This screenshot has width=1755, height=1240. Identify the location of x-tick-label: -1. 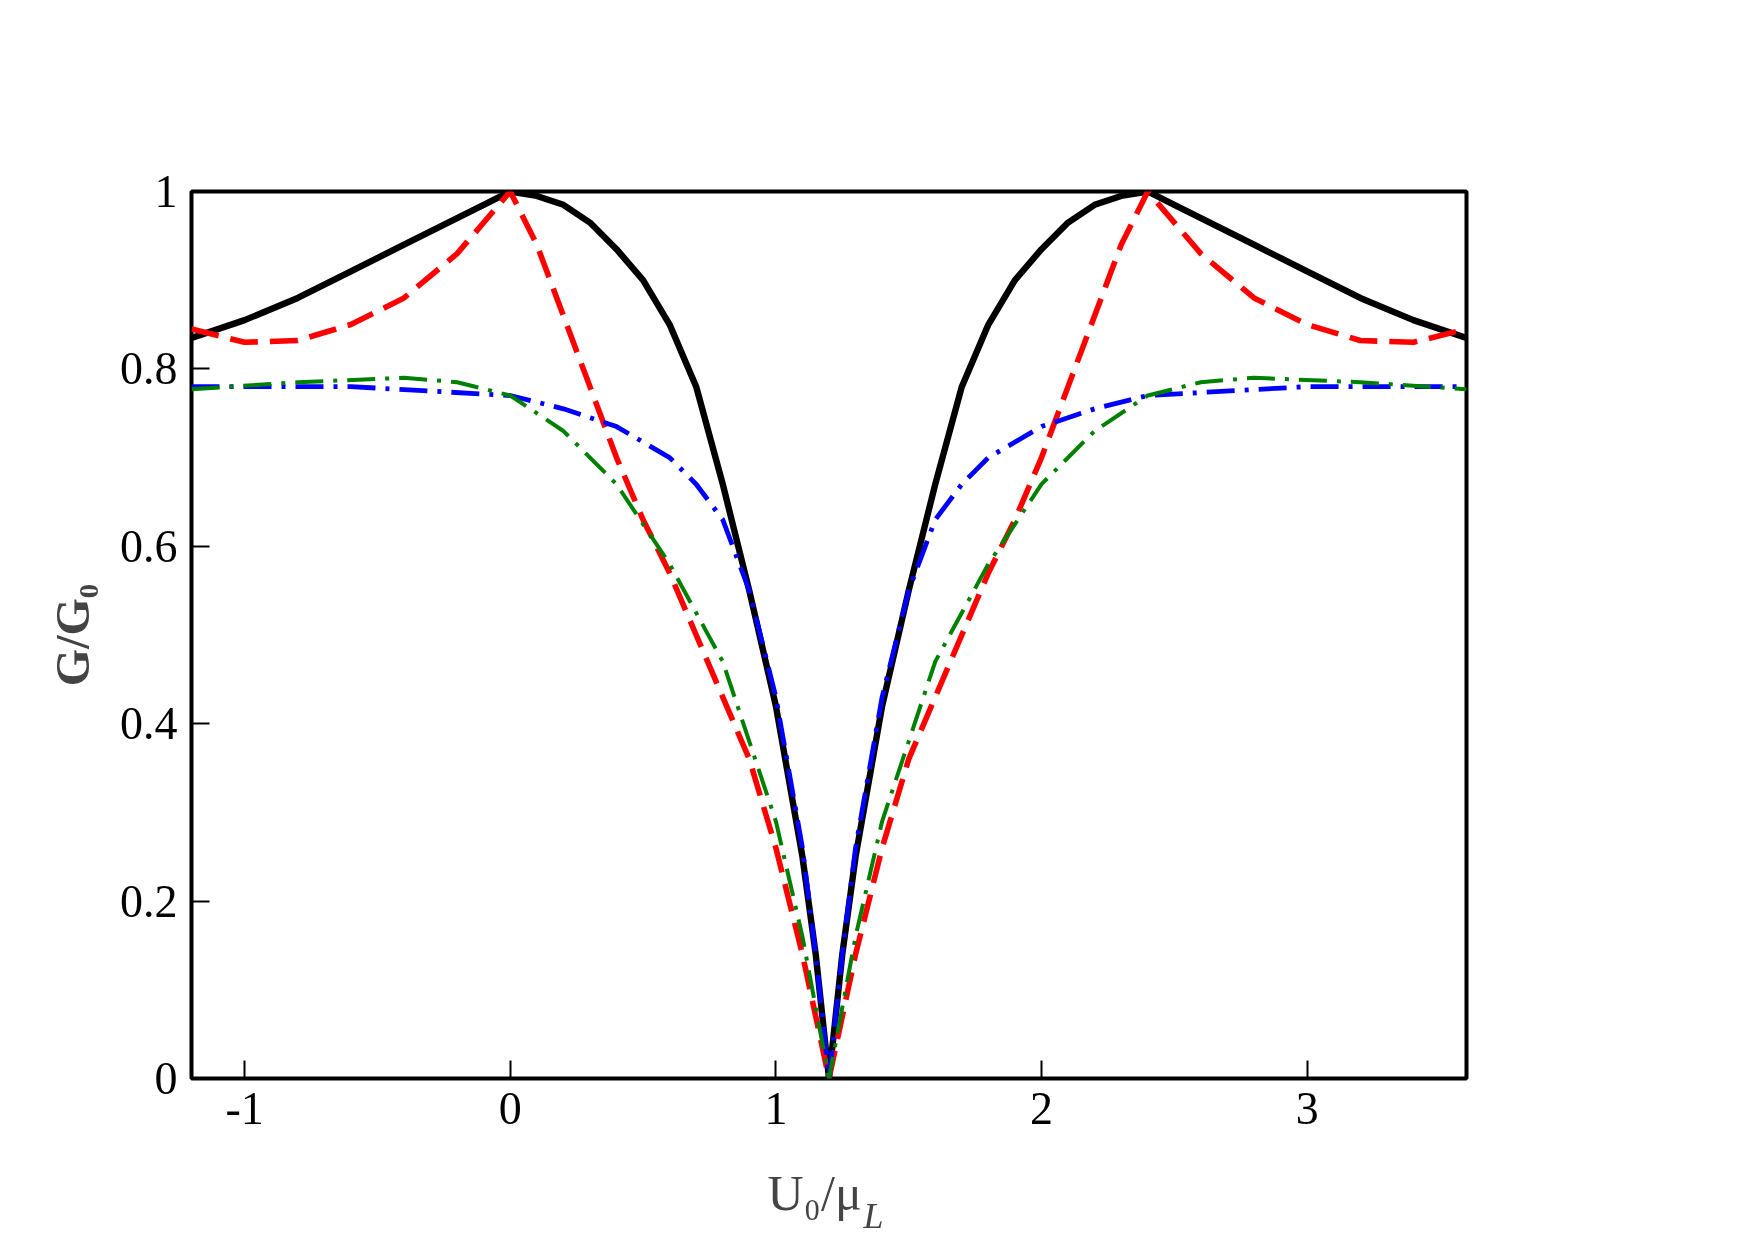
(244, 1108).